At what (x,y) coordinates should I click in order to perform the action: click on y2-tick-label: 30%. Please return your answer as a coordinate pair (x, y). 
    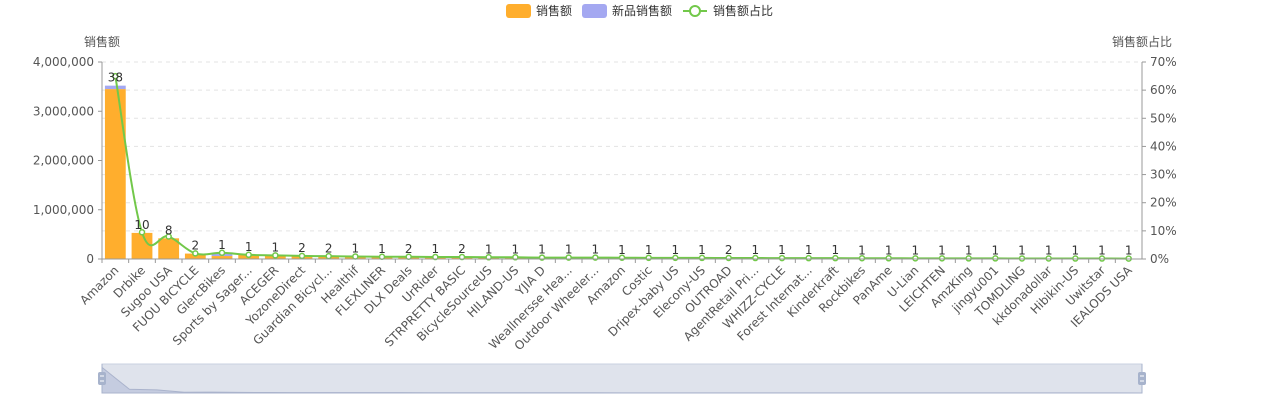
    Looking at the image, I should click on (1163, 175).